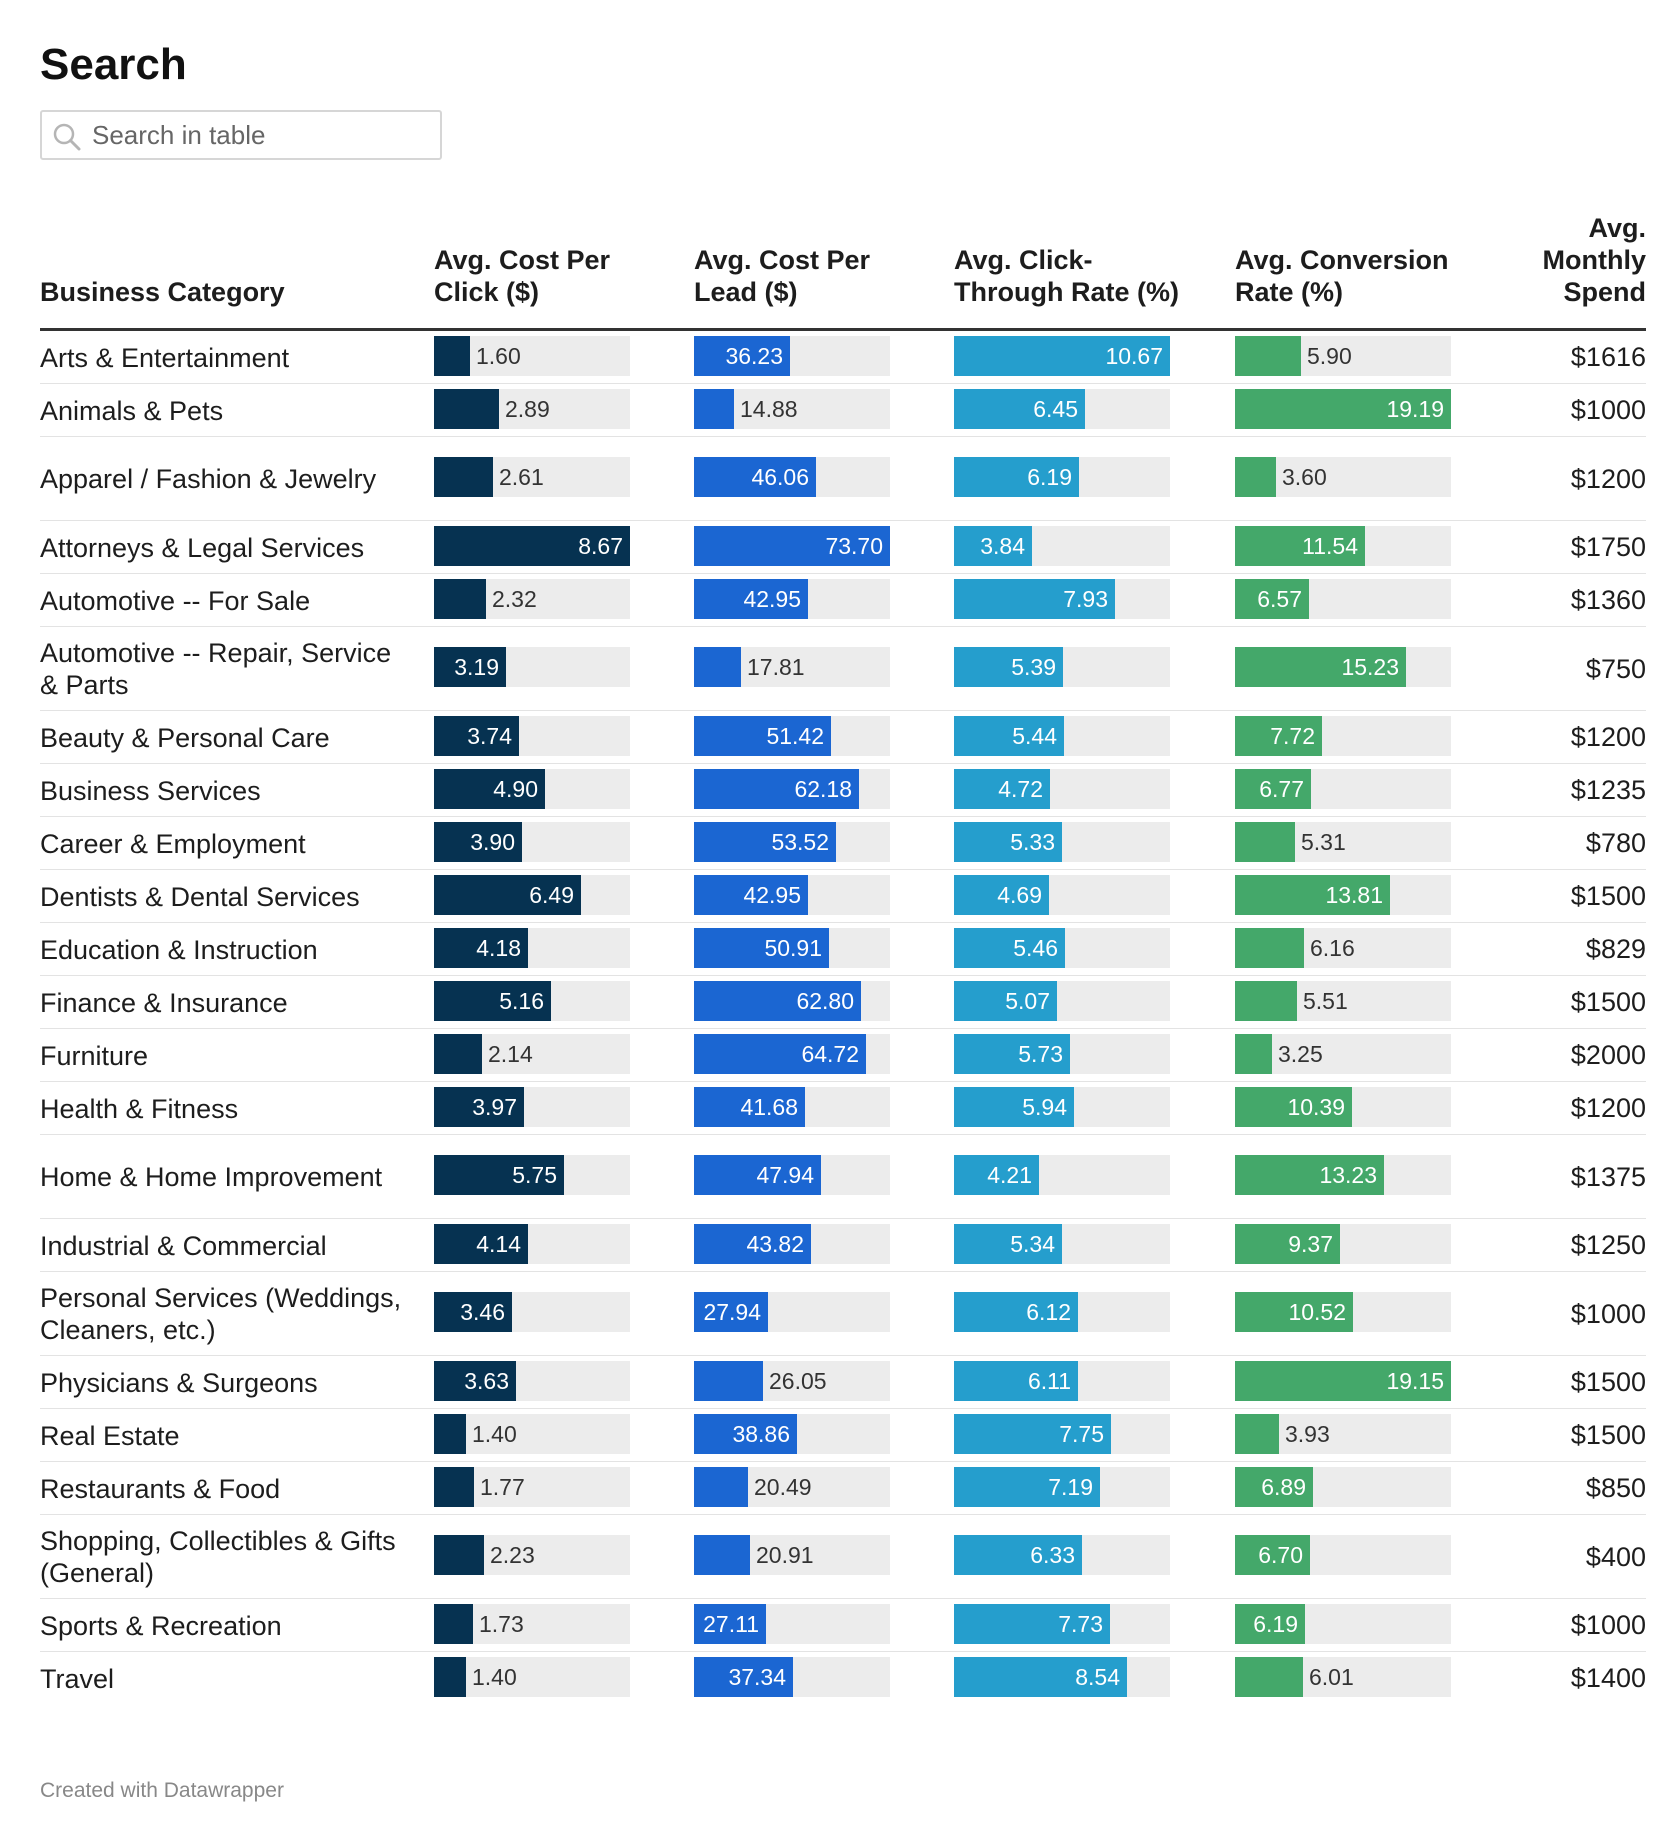  Describe the element at coordinates (132, 410) in the screenshot. I see `category-cell: Animals & Pets` at that location.